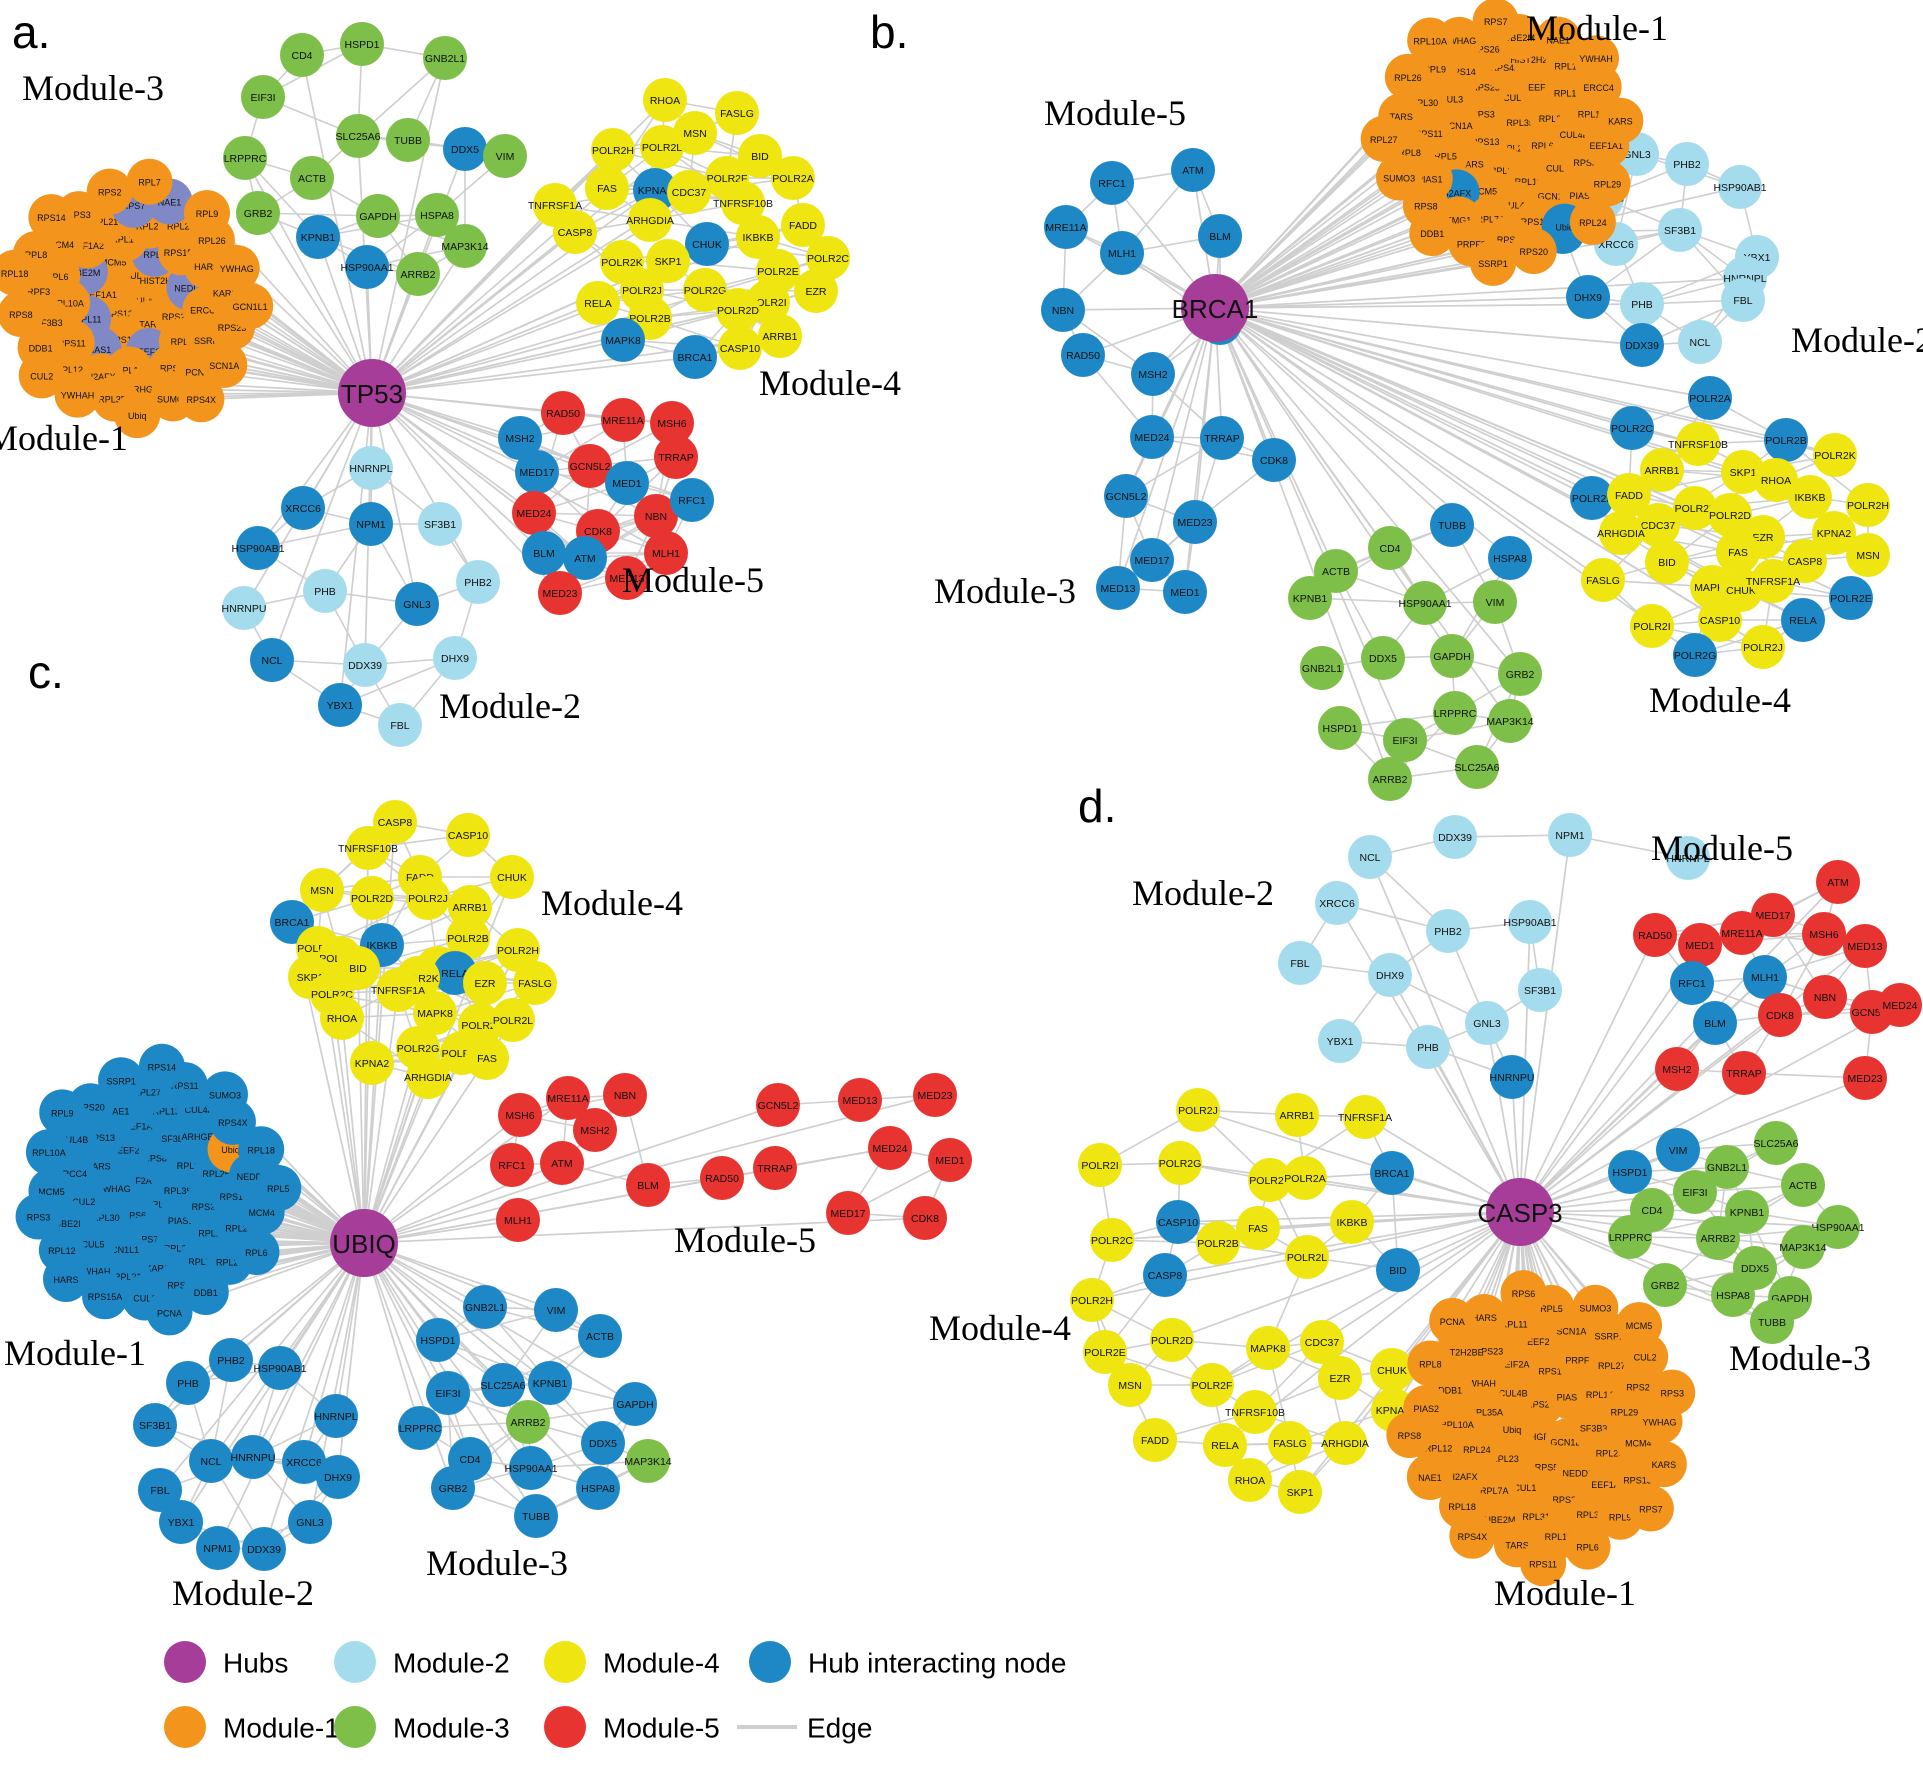 Image resolution: width=1923 pixels, height=1775 pixels. I want to click on node-POLR2G, so click(1180, 1163).